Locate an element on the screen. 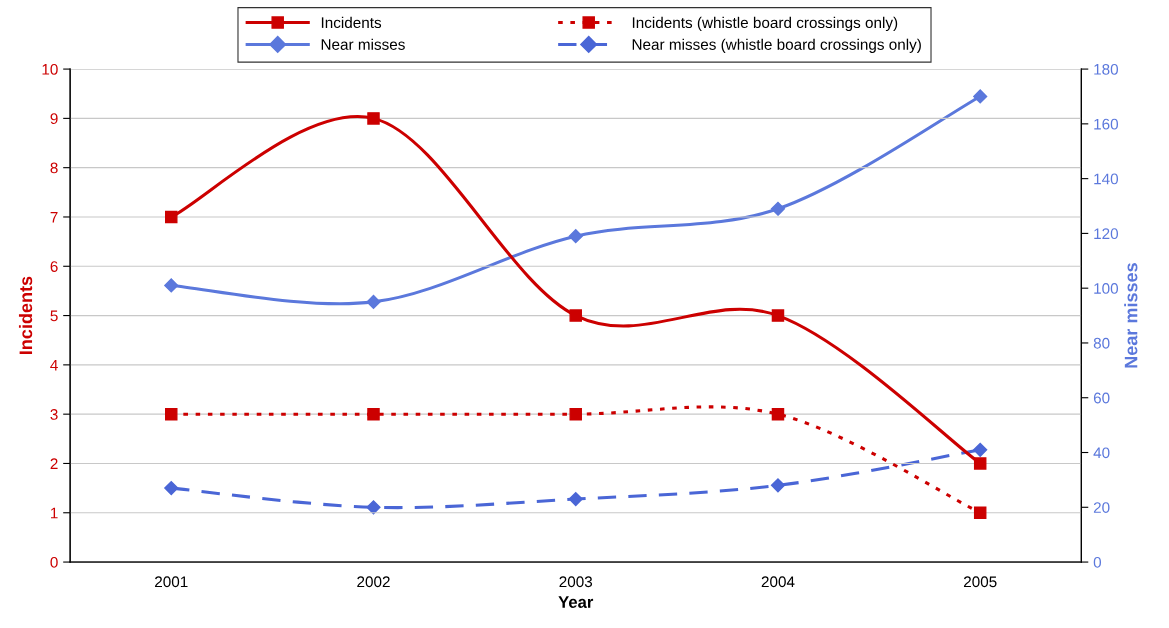 Image resolution: width=1169 pixels, height=628 pixels. y2-tick-label: 140 is located at coordinates (1106, 179).